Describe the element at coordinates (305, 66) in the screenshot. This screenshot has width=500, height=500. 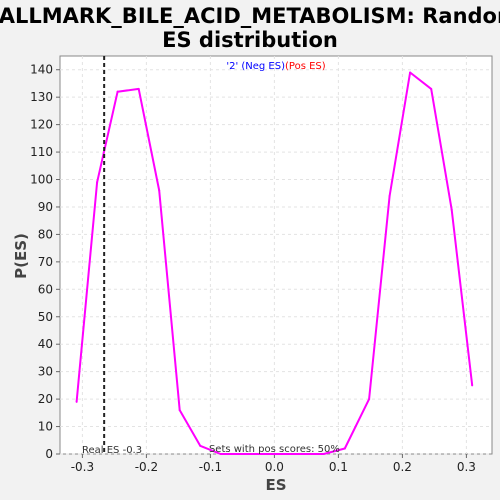
I see `legend-pos-es: (Pos ES)` at that location.